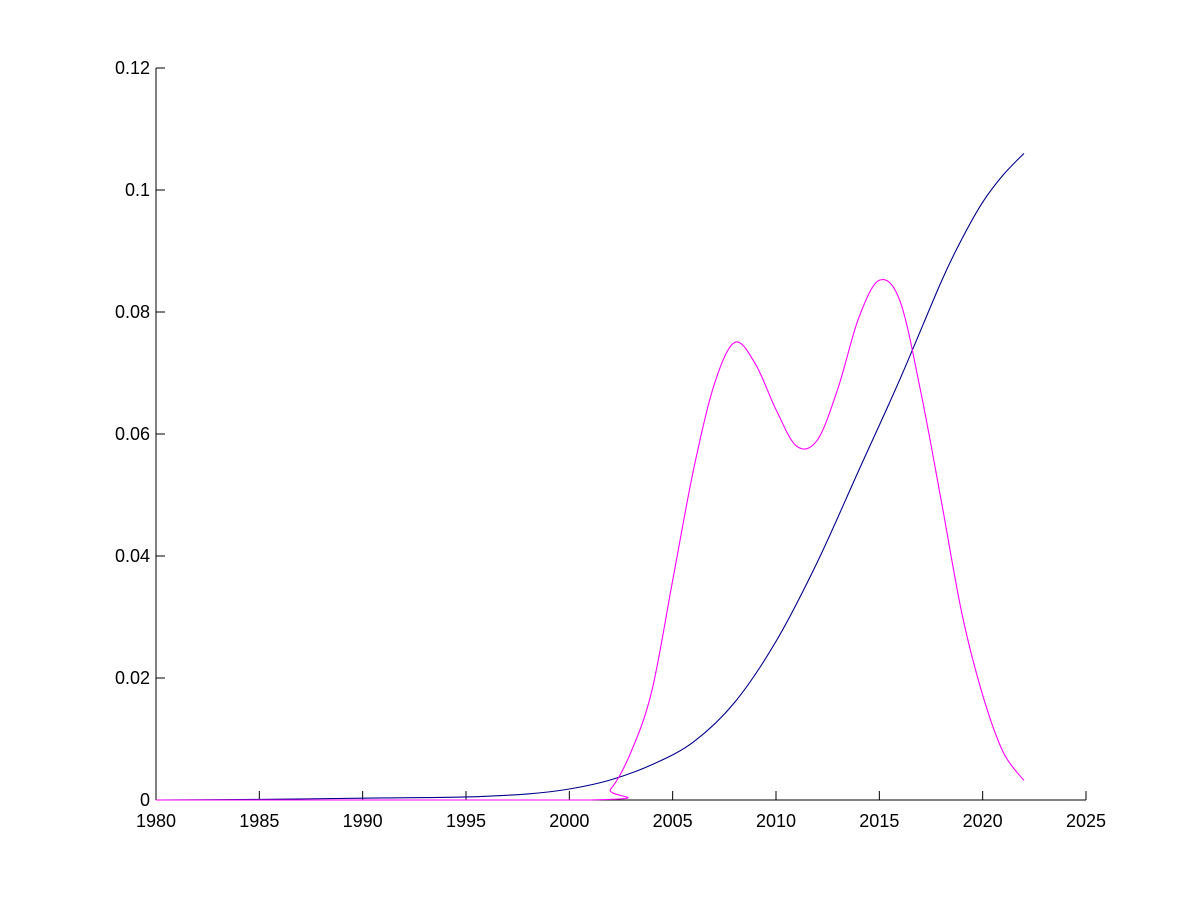 The width and height of the screenshot is (1200, 900). I want to click on y-tick-label: 0.1, so click(137, 190).